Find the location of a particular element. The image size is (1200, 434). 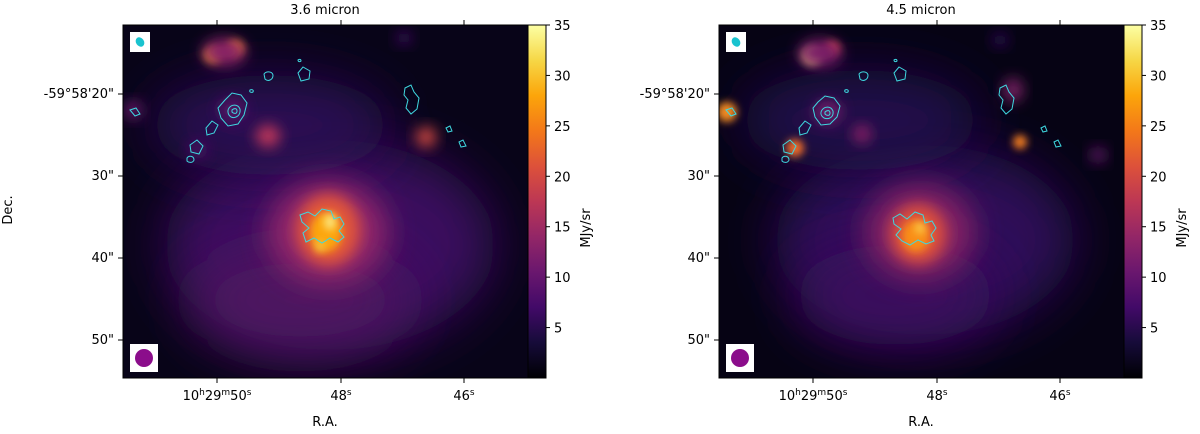

y-axis-label: Dec. is located at coordinates (8, 209).